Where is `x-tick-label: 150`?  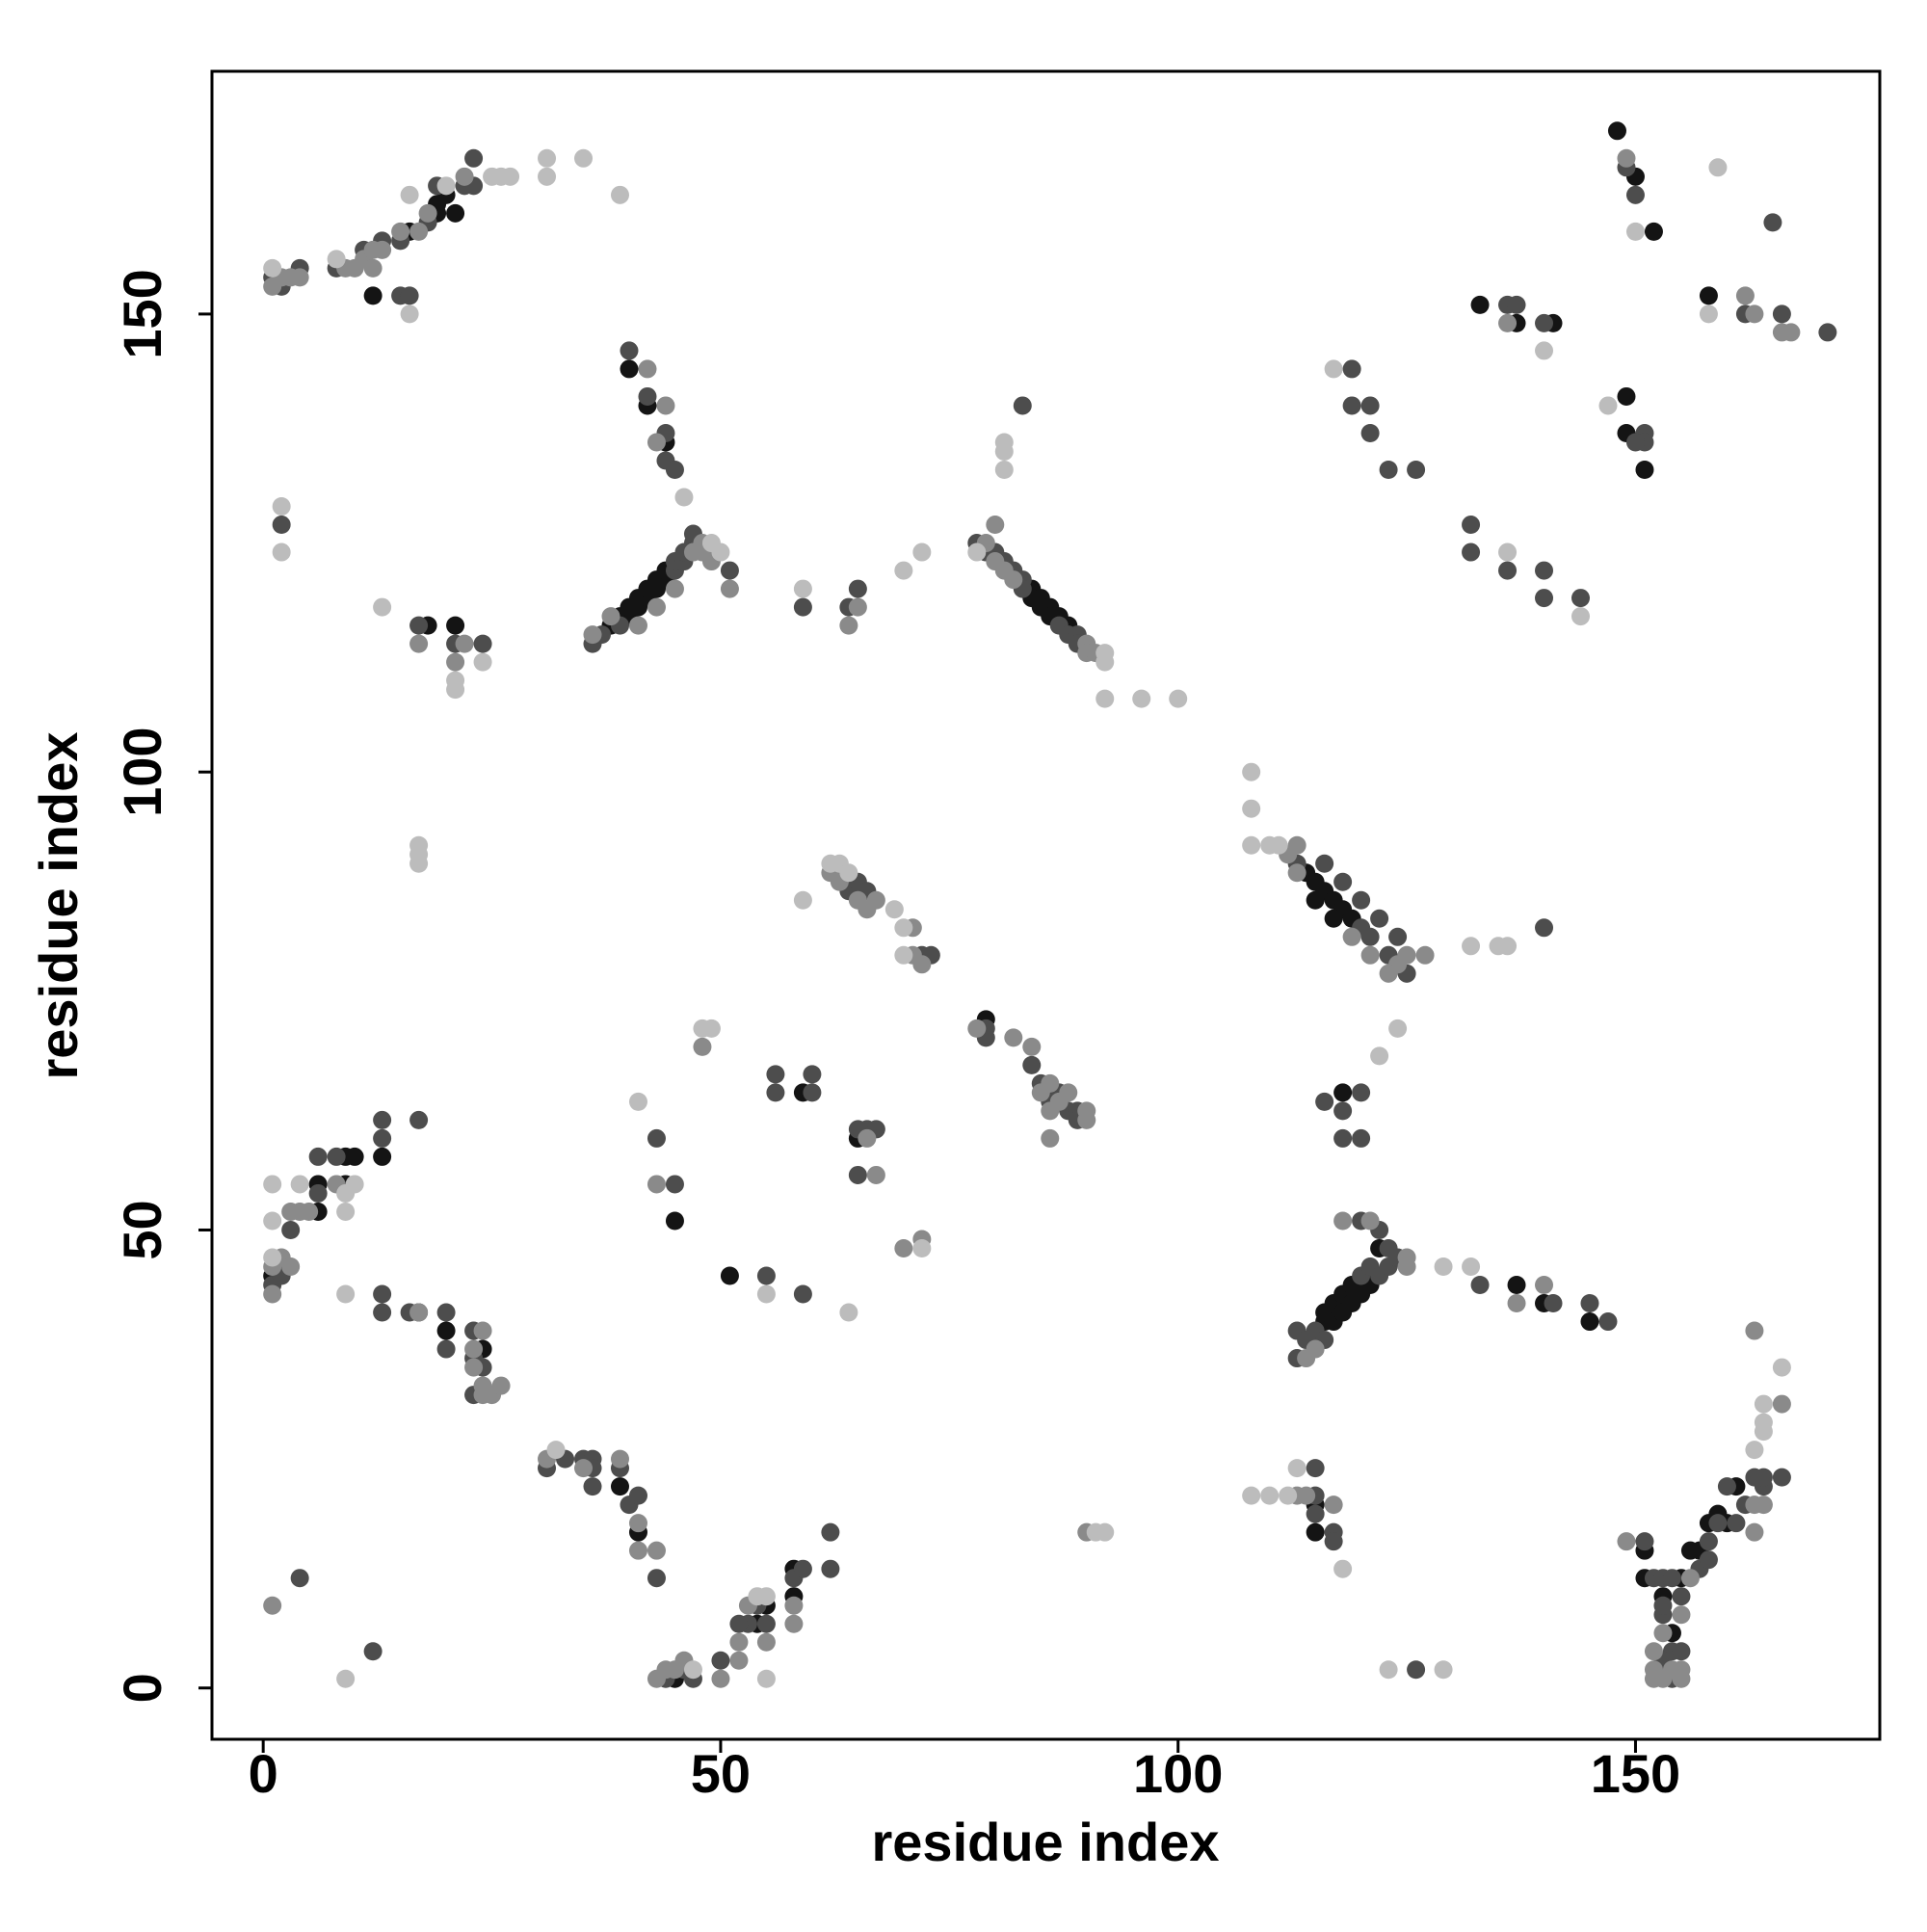
x-tick-label: 150 is located at coordinates (1635, 1773).